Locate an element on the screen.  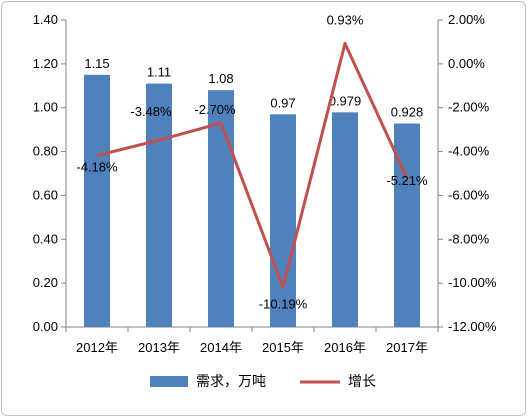
bar-data-label: 0.928 is located at coordinates (407, 112).